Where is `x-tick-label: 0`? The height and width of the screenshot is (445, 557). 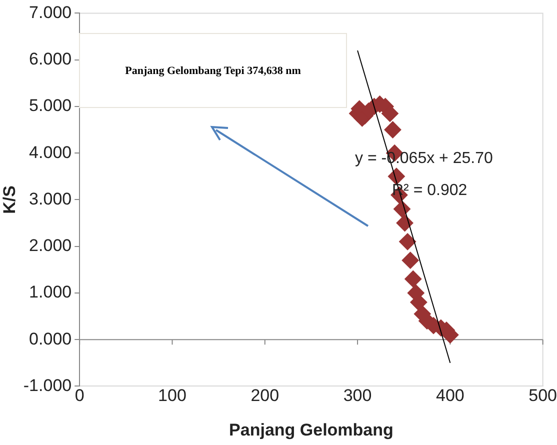
x-tick-label: 0 is located at coordinates (79, 396).